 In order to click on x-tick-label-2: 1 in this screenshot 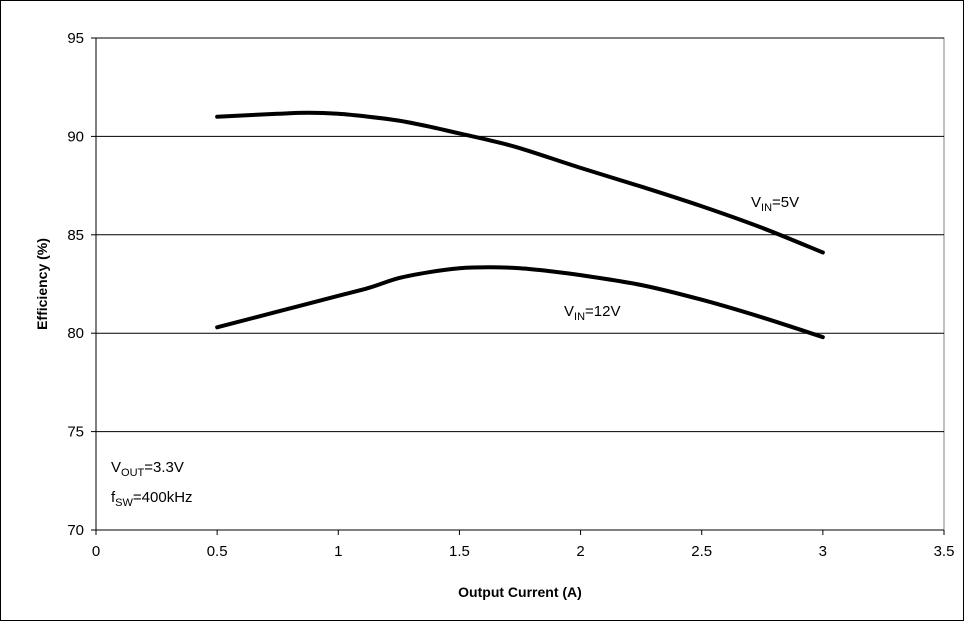, I will do `click(338, 551)`.